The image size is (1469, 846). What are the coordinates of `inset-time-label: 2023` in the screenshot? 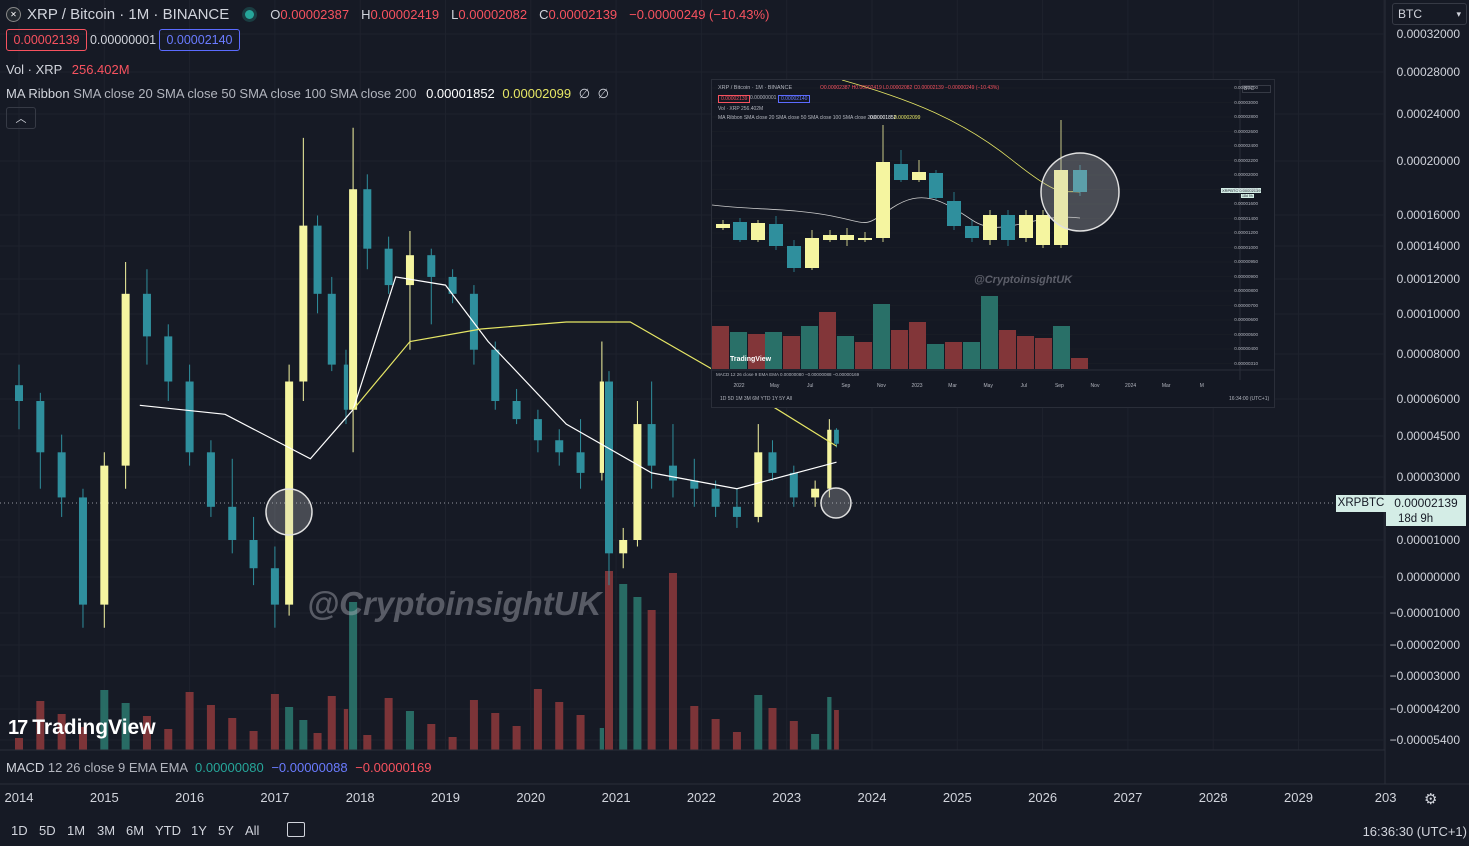 It's located at (917, 386).